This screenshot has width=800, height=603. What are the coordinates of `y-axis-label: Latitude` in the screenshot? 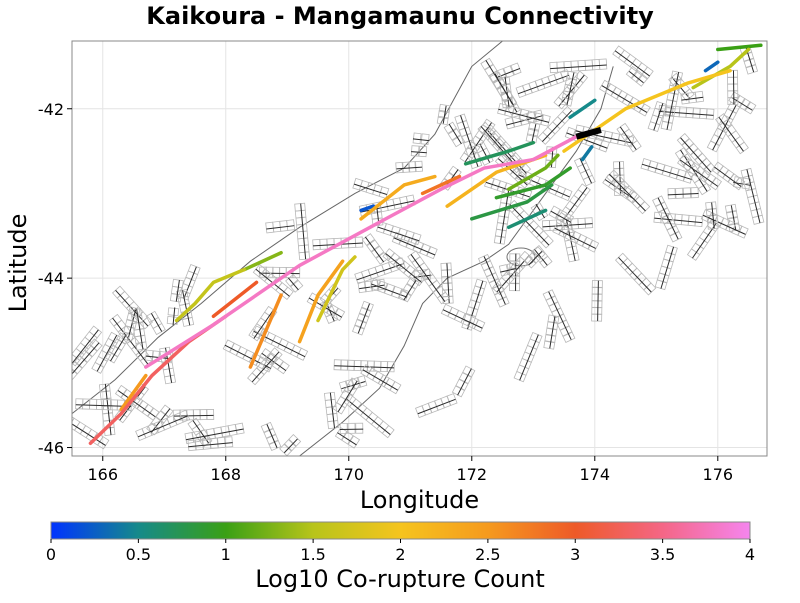 It's located at (19, 263).